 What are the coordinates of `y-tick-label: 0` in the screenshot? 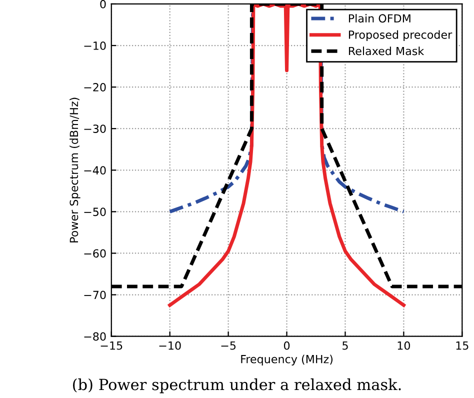 It's located at (103, 4).